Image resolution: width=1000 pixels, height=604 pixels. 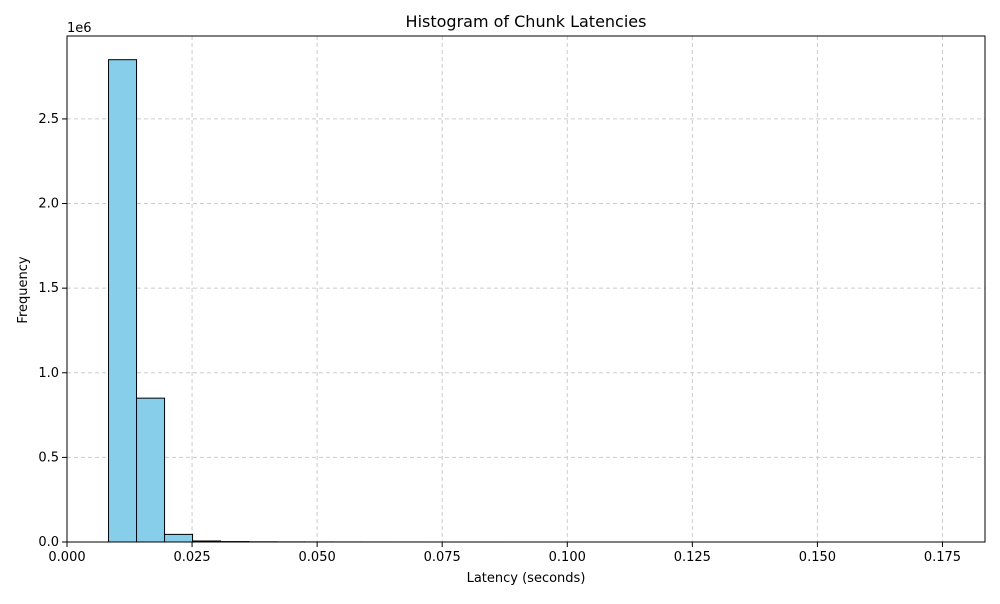 I want to click on x-tick-label: 0.025, so click(x=191, y=557).